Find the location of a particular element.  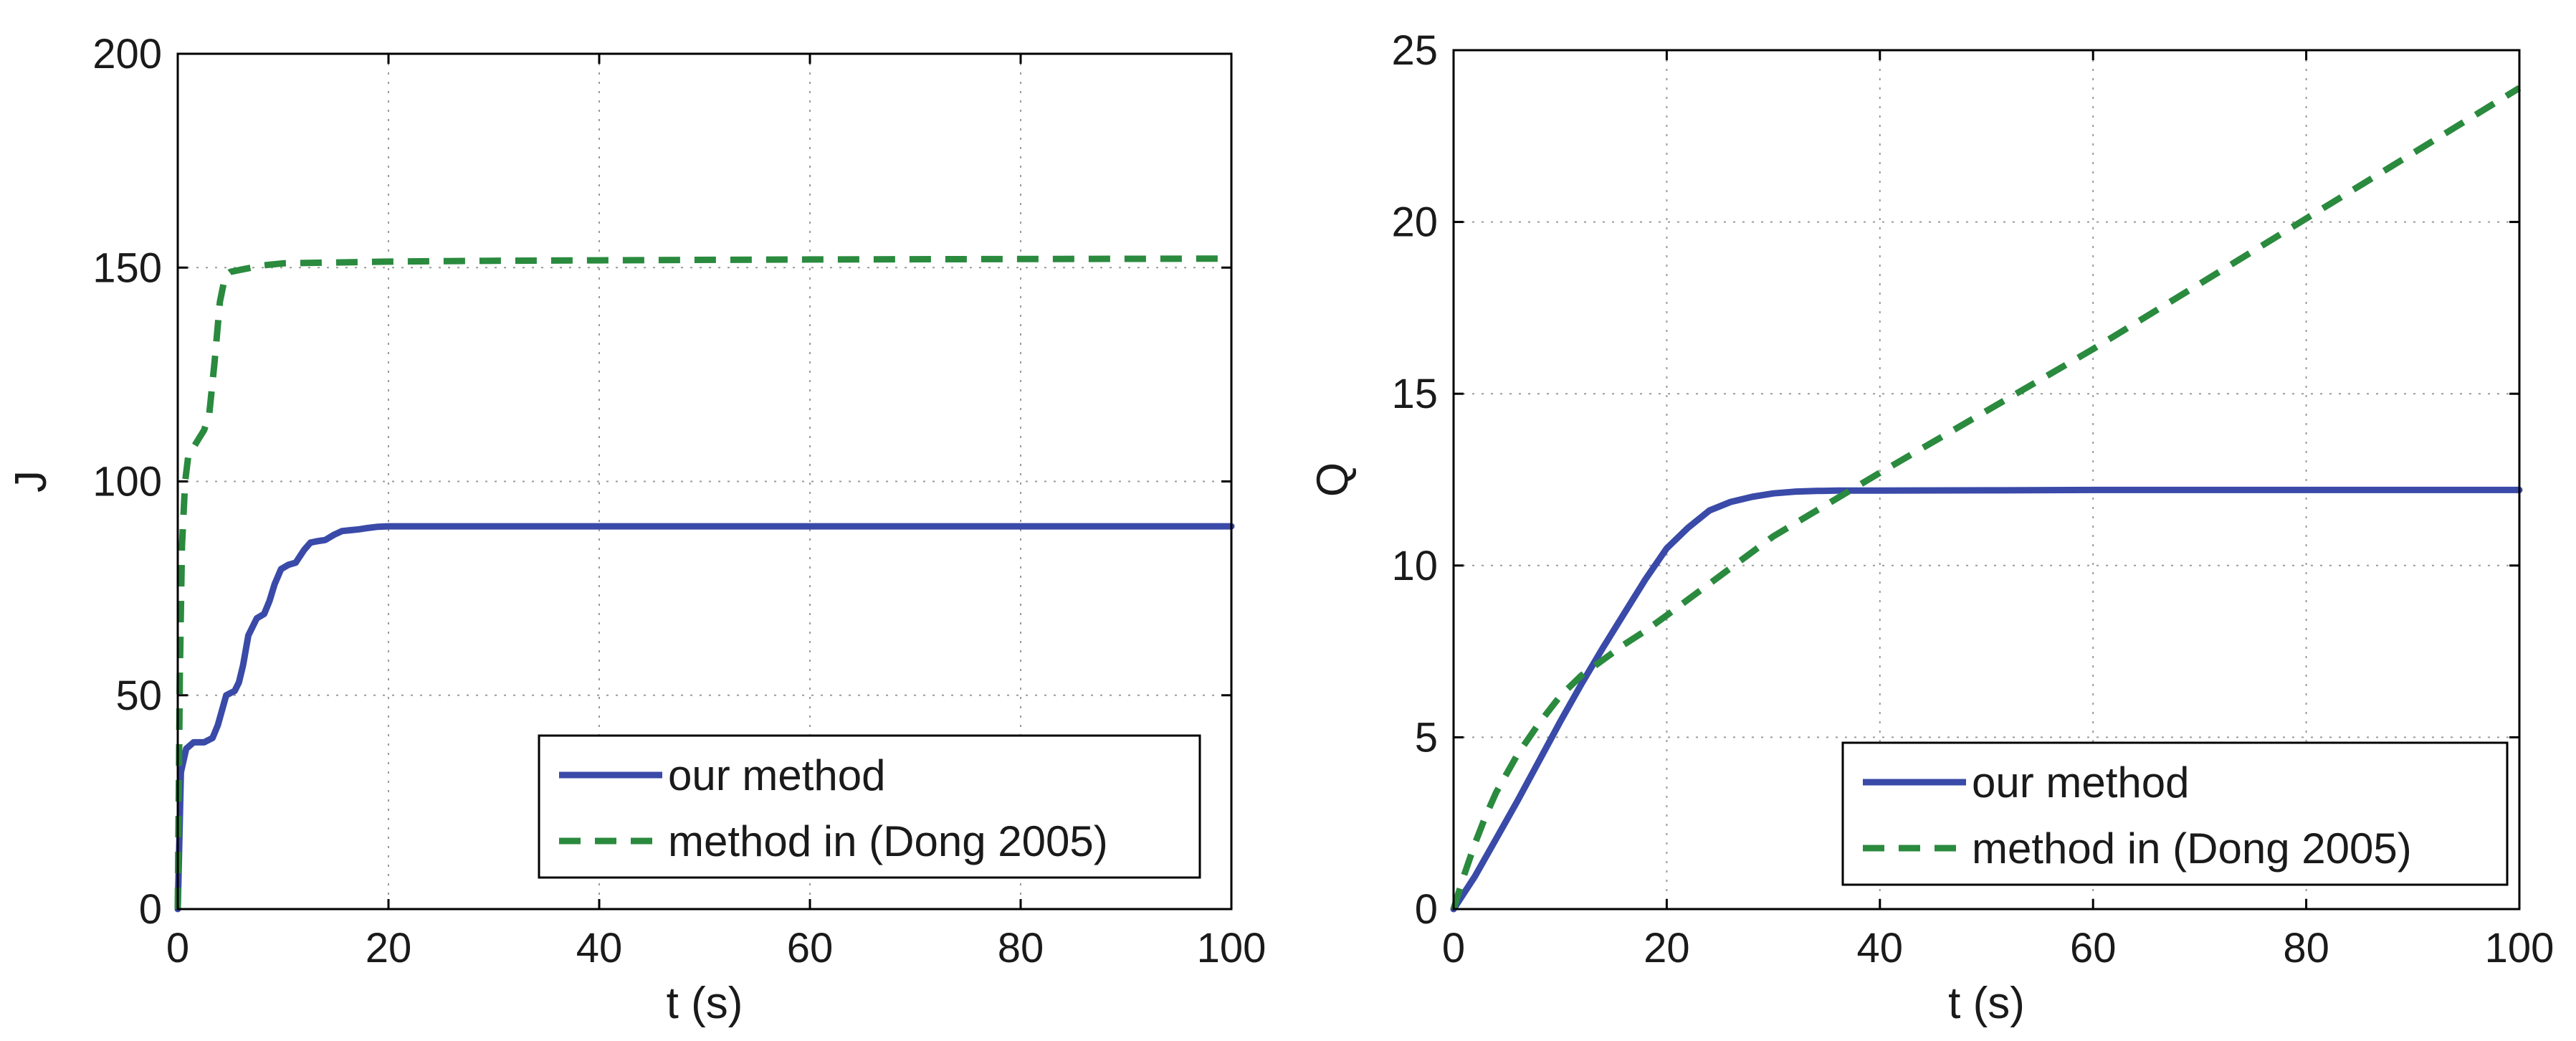

y-tick-label: 150 is located at coordinates (127, 267).